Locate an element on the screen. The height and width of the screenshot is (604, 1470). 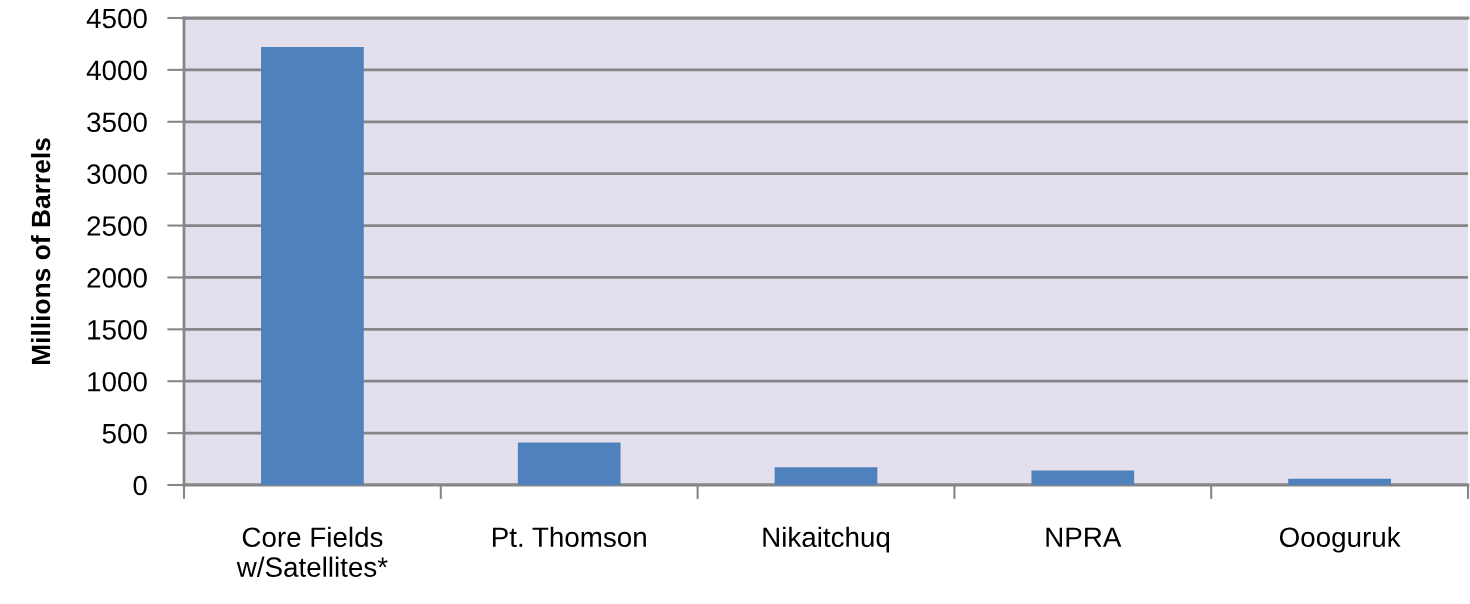
x-tick-label: NPRA is located at coordinates (1084, 537).